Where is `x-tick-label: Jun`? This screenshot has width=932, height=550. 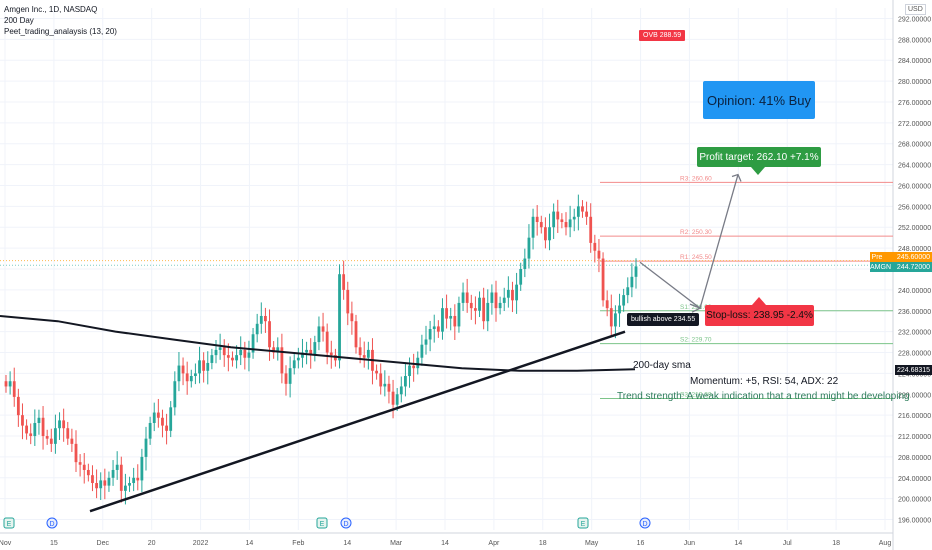 x-tick-label: Jun is located at coordinates (689, 543).